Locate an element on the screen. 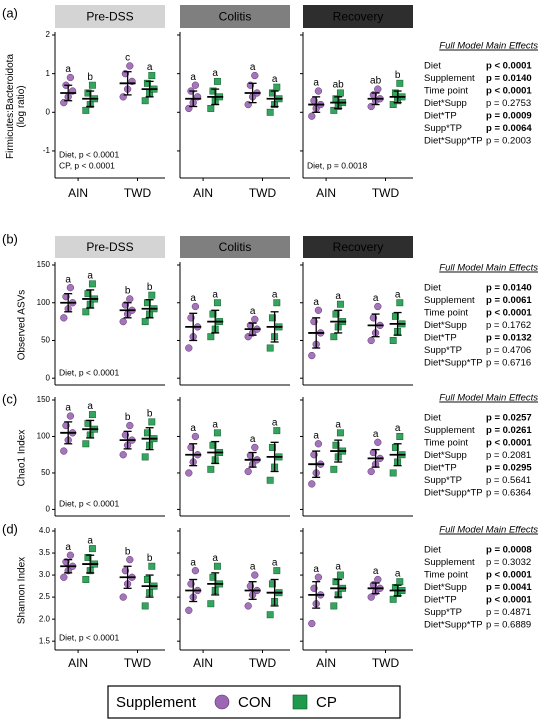 The height and width of the screenshot is (728, 550). legend-label: CON is located at coordinates (254, 702).